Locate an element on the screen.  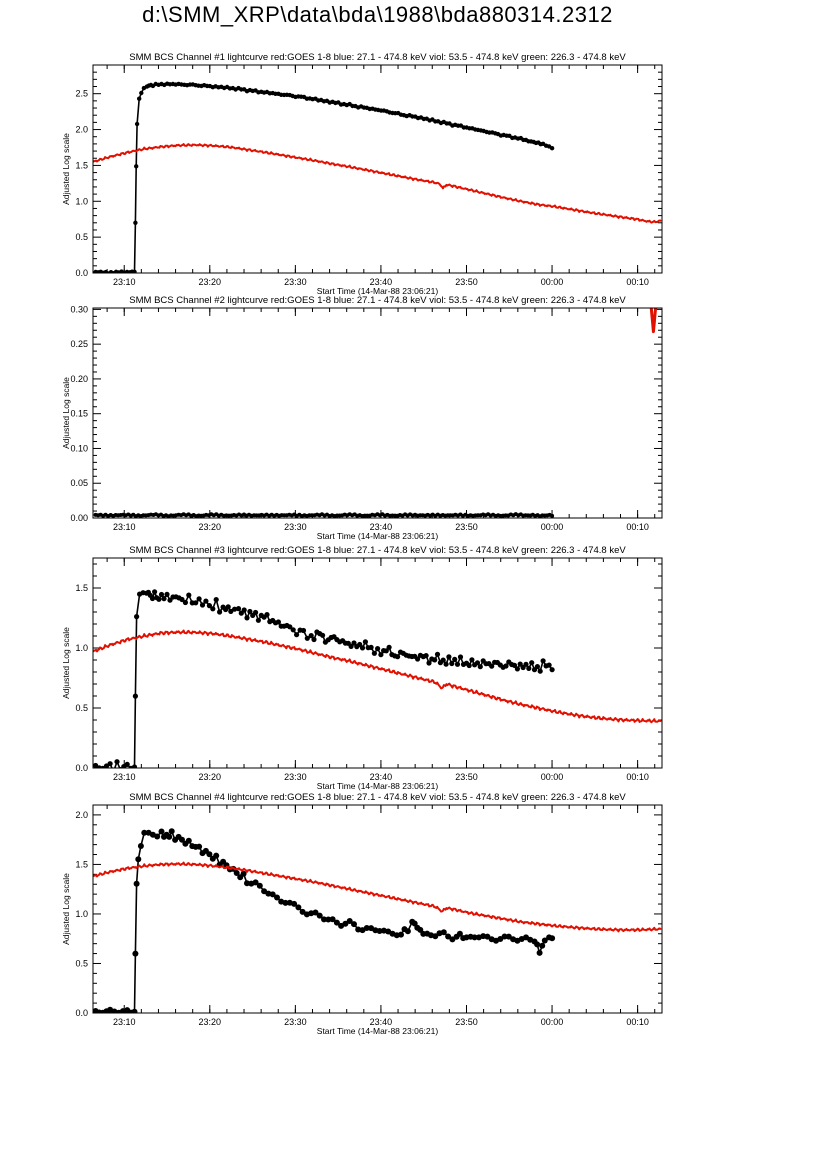
bcs-channel-4-counts-series is located at coordinates (324, 920).